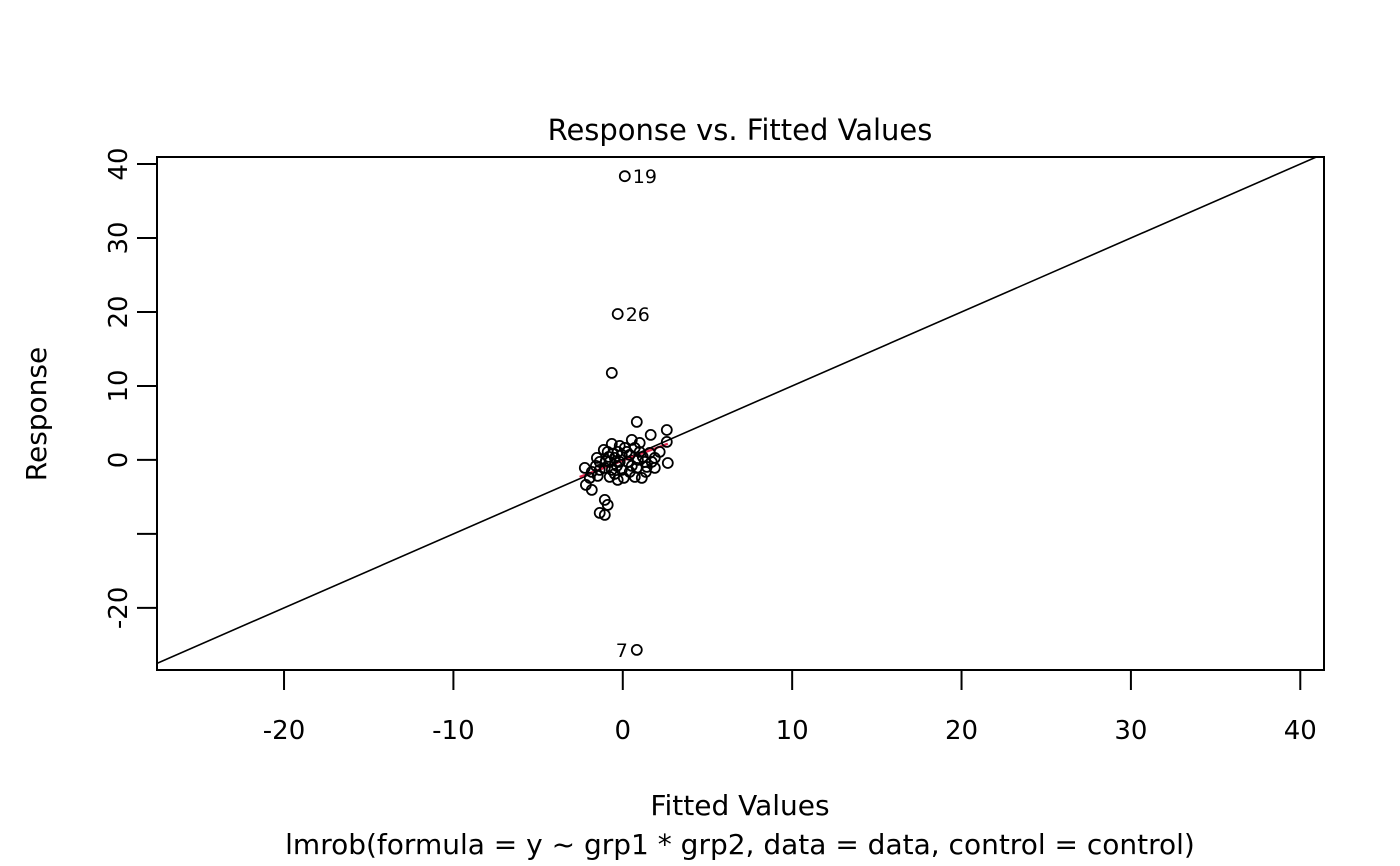 Image resolution: width=1400 pixels, height=866 pixels. Describe the element at coordinates (1300, 731) in the screenshot. I see `x-tick-label: 40` at that location.